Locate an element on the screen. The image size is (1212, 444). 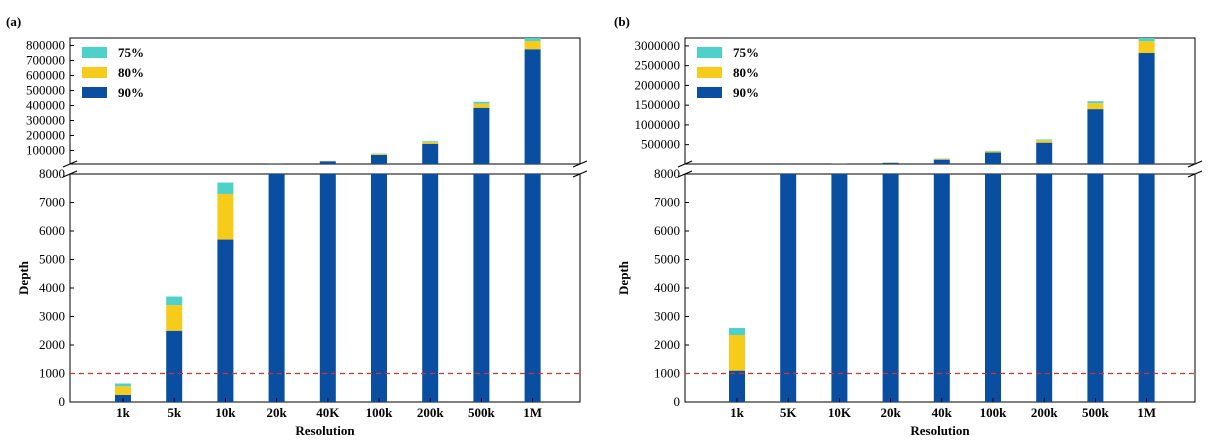
y-tick-label: 200000 is located at coordinates (45, 135).